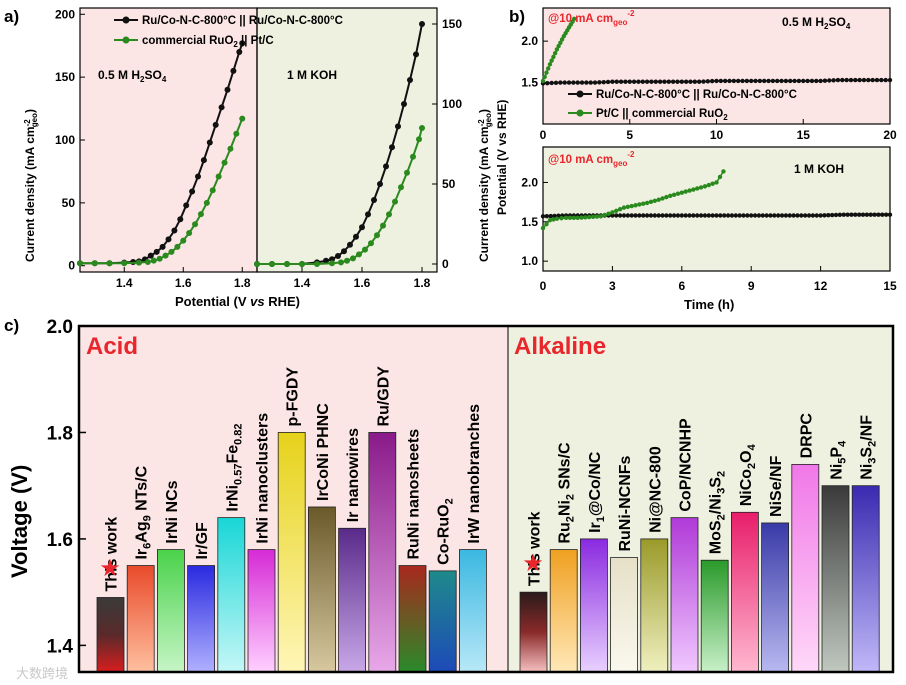 The width and height of the screenshot is (906, 685). Describe the element at coordinates (804, 135) in the screenshot. I see `x-tick-label: 15` at that location.